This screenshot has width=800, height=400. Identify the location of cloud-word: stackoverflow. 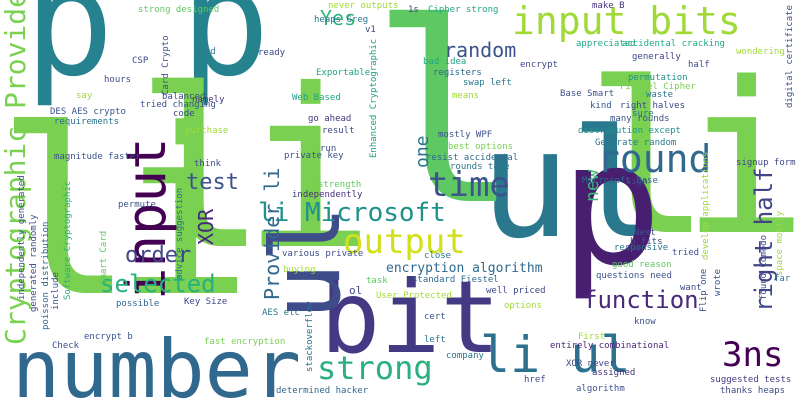
(310, 336).